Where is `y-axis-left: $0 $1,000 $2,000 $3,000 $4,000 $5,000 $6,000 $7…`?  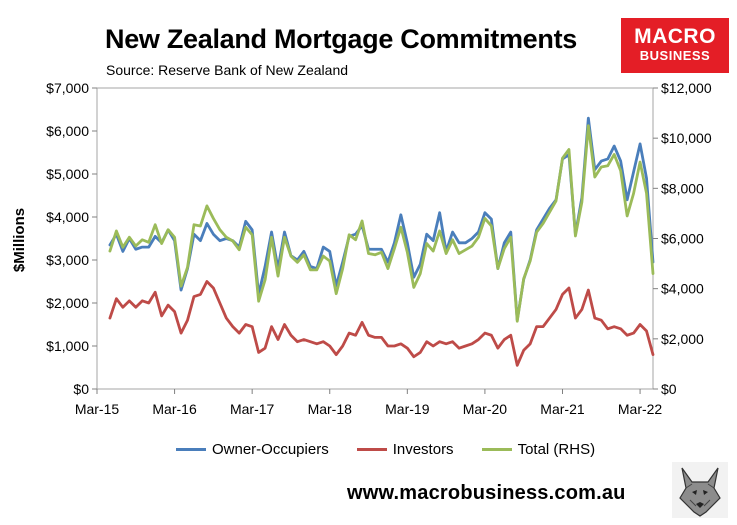 y-axis-left: $0 $1,000 $2,000 $3,000 $4,000 $5,000 $6,000 $7… is located at coordinates (71, 238).